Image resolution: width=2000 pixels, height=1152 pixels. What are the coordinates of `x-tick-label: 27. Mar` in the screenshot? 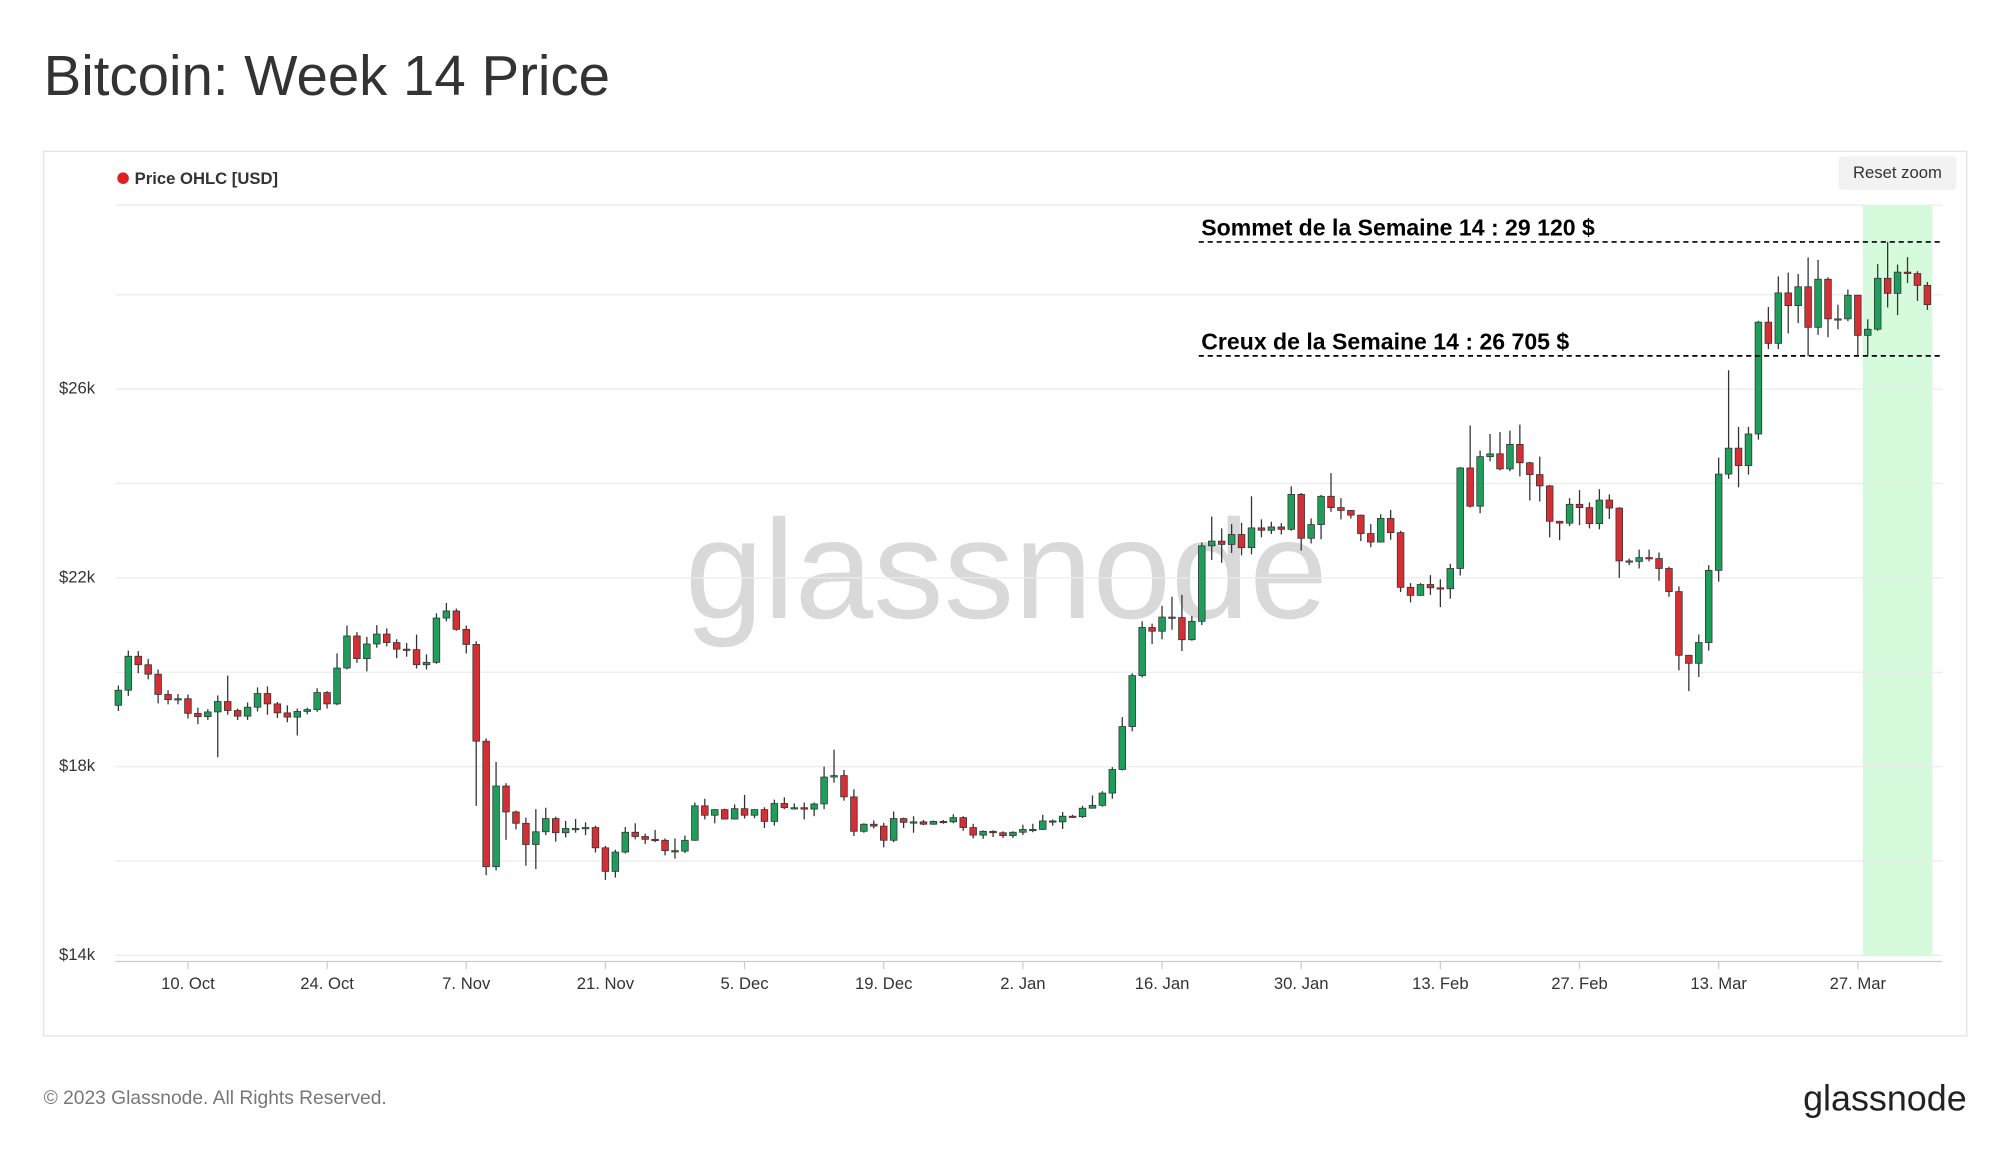 It's located at (1858, 983).